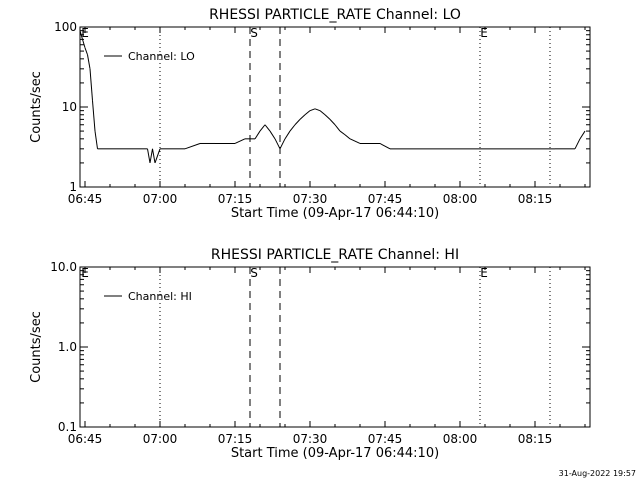 This screenshot has height=480, width=640. I want to click on legend-label: Channel: LO, so click(161, 56).